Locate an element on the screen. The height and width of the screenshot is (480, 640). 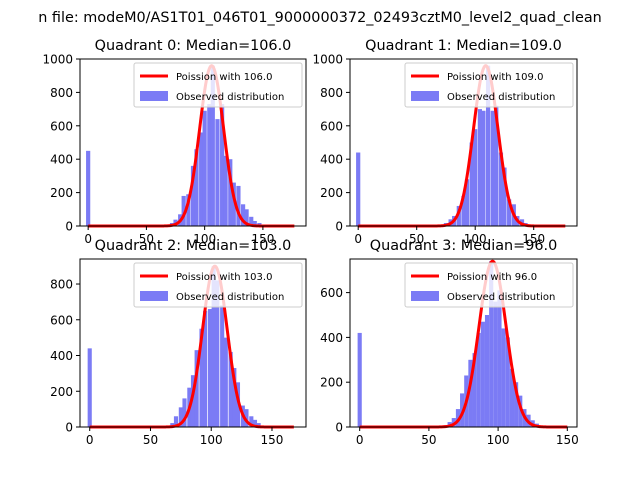
panel-title: Quadrant 2: Median=103.0 is located at coordinates (193, 246).